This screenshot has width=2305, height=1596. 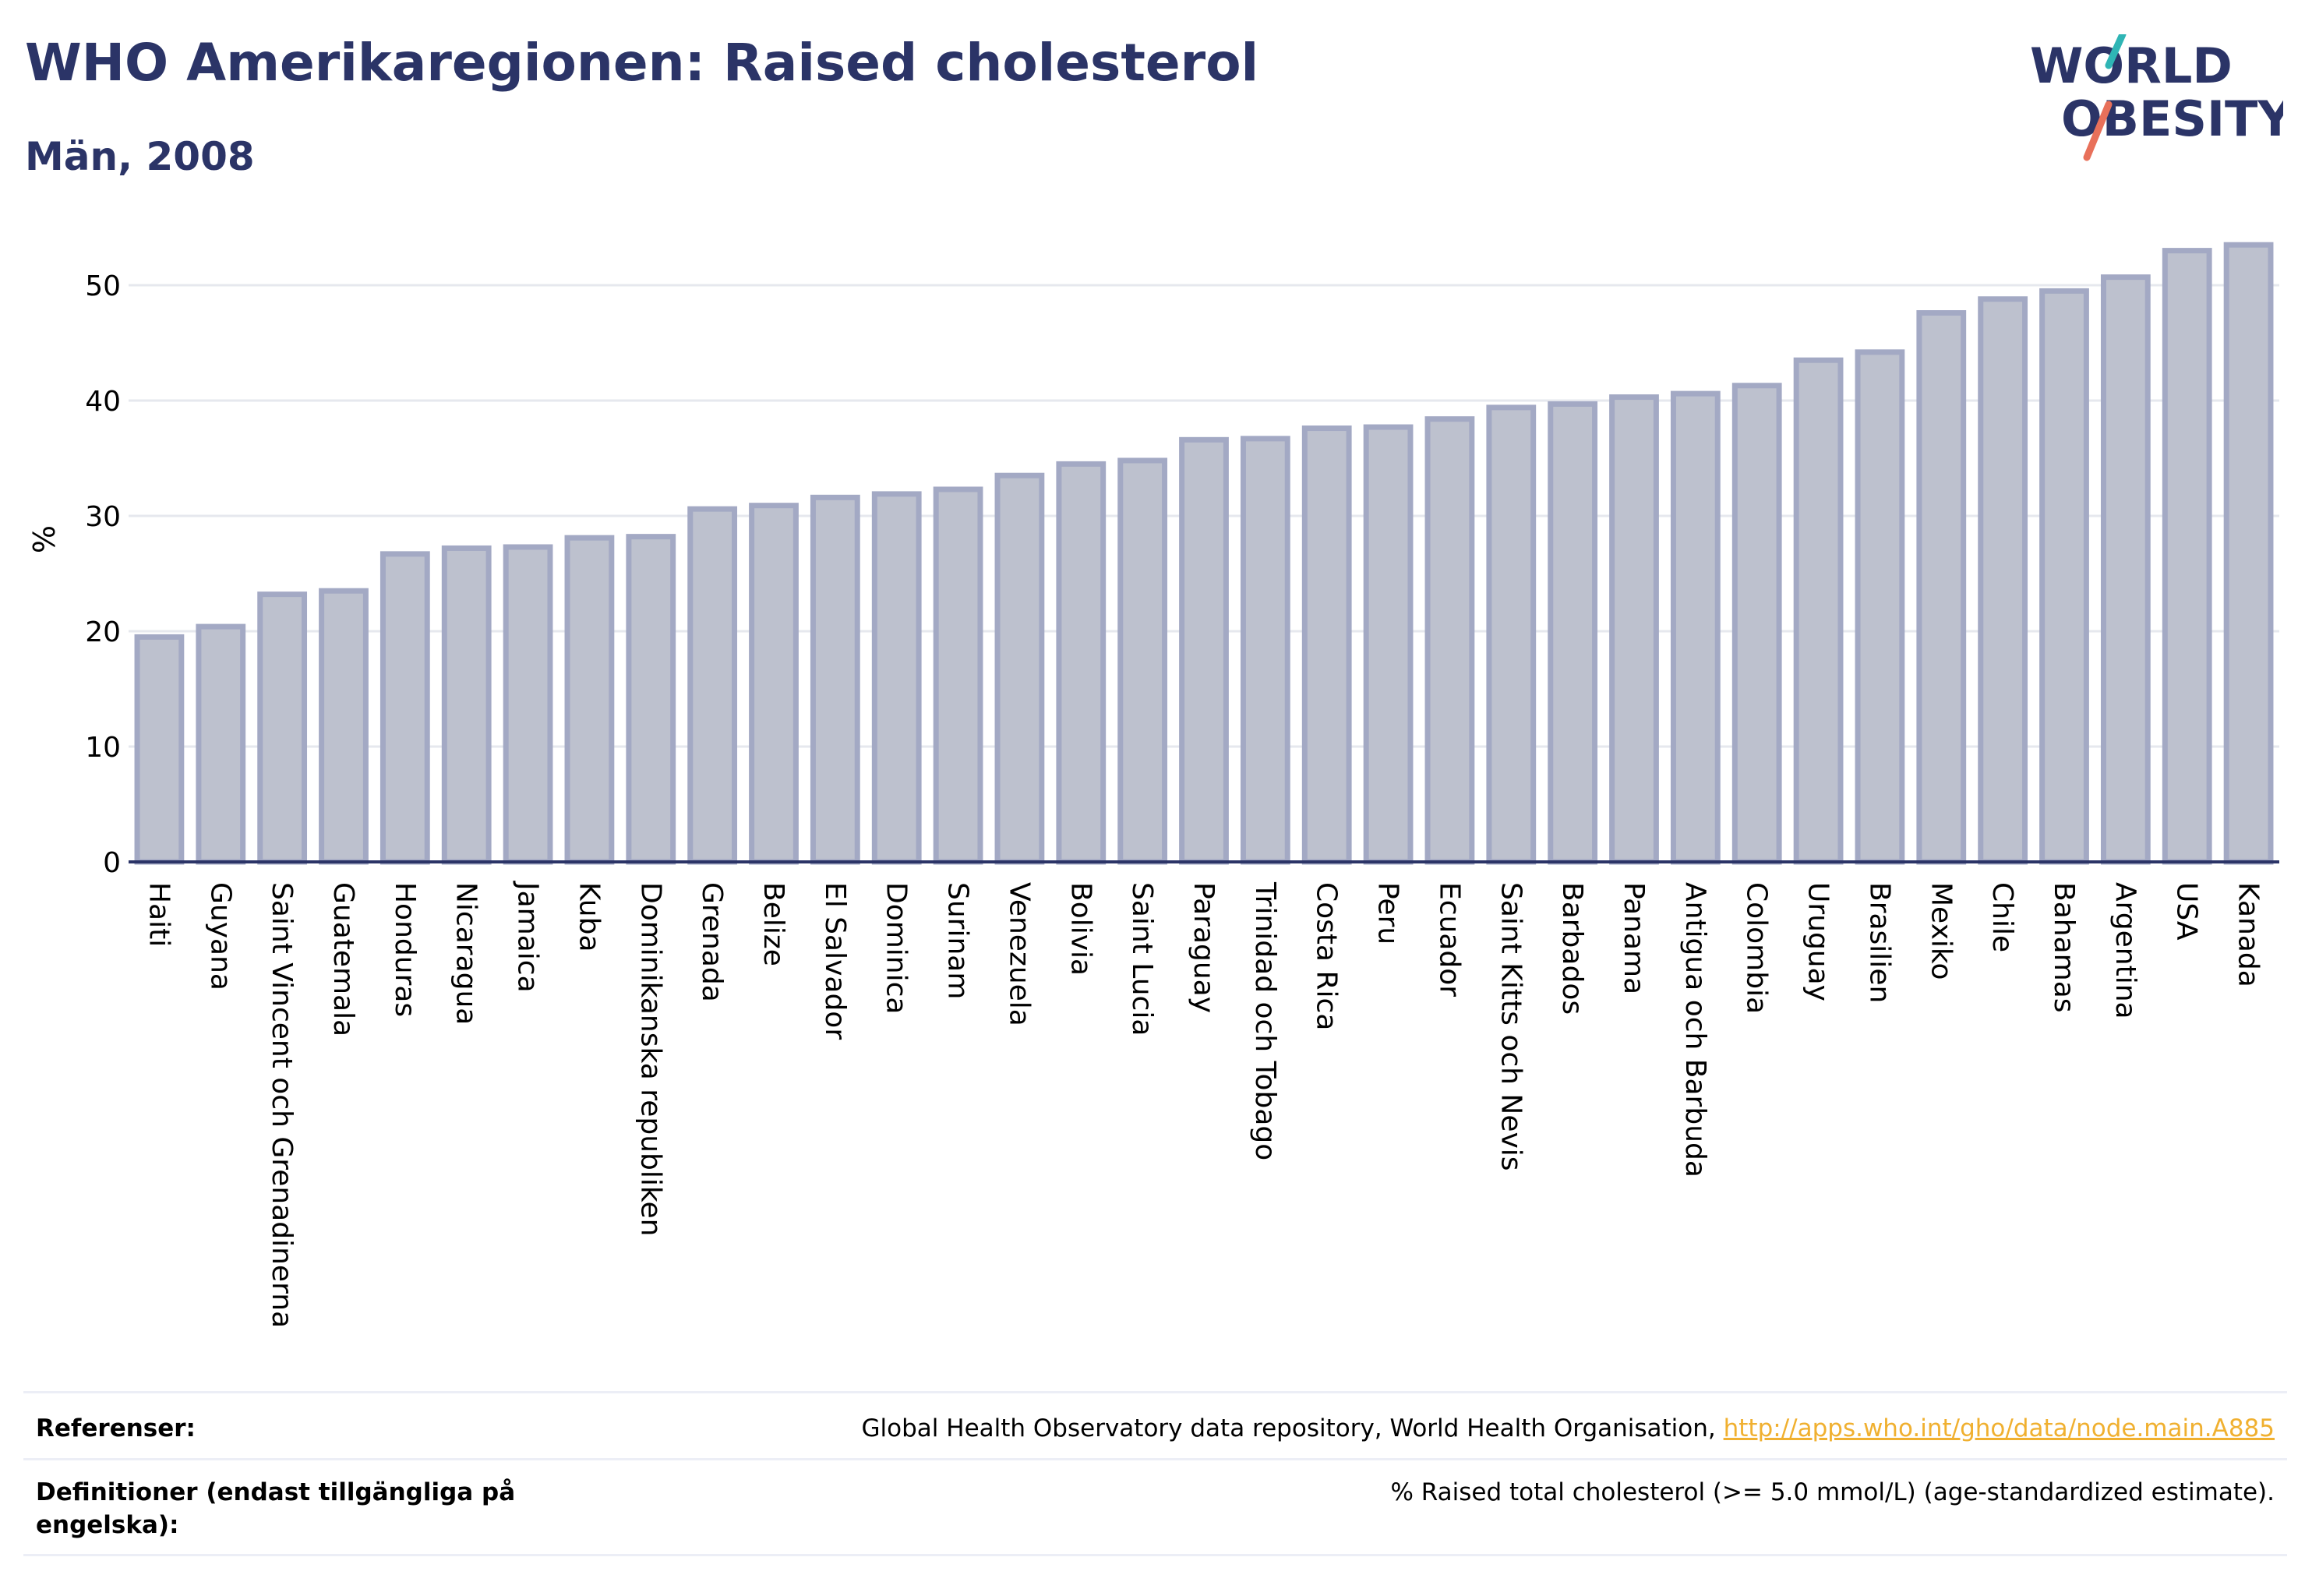 I want to click on x-tick-label: El Salvador, so click(x=835, y=961).